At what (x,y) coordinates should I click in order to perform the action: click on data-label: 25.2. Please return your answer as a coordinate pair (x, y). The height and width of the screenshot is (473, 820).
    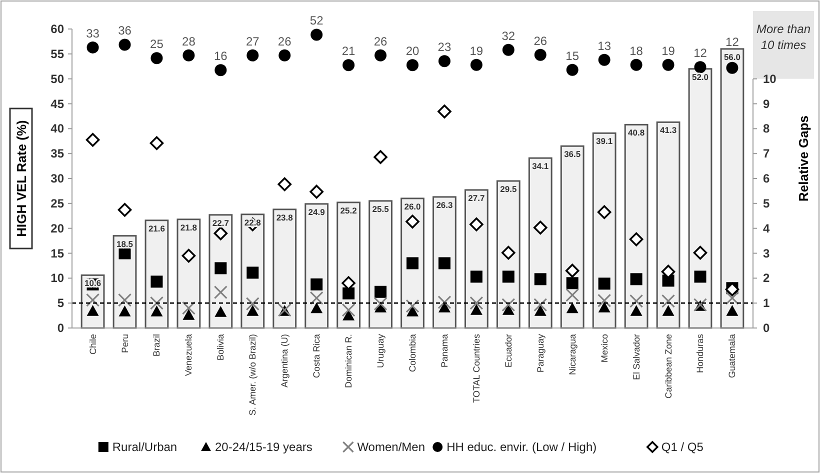
    Looking at the image, I should click on (349, 210).